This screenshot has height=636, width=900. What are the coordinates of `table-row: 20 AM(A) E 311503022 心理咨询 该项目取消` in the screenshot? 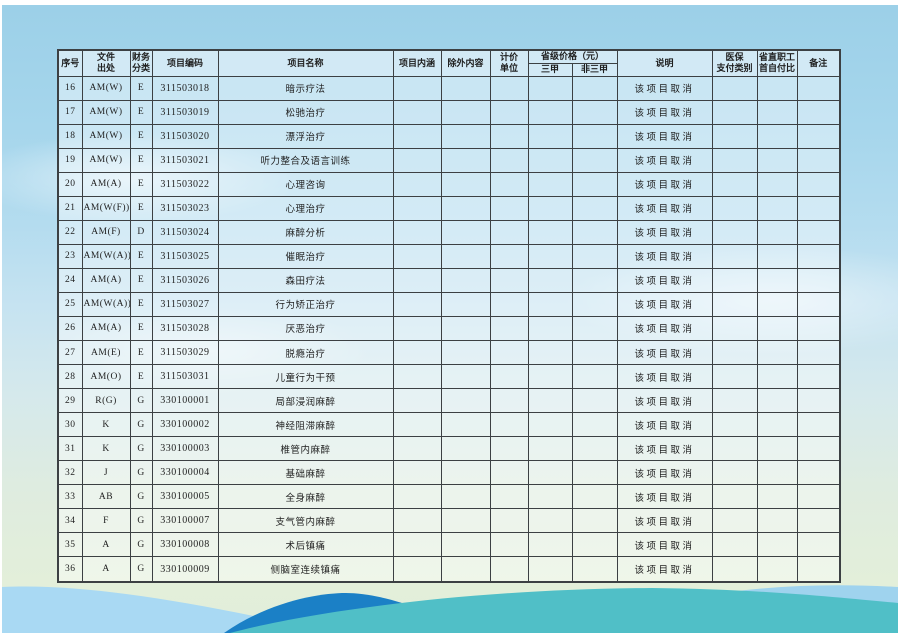 It's located at (449, 184).